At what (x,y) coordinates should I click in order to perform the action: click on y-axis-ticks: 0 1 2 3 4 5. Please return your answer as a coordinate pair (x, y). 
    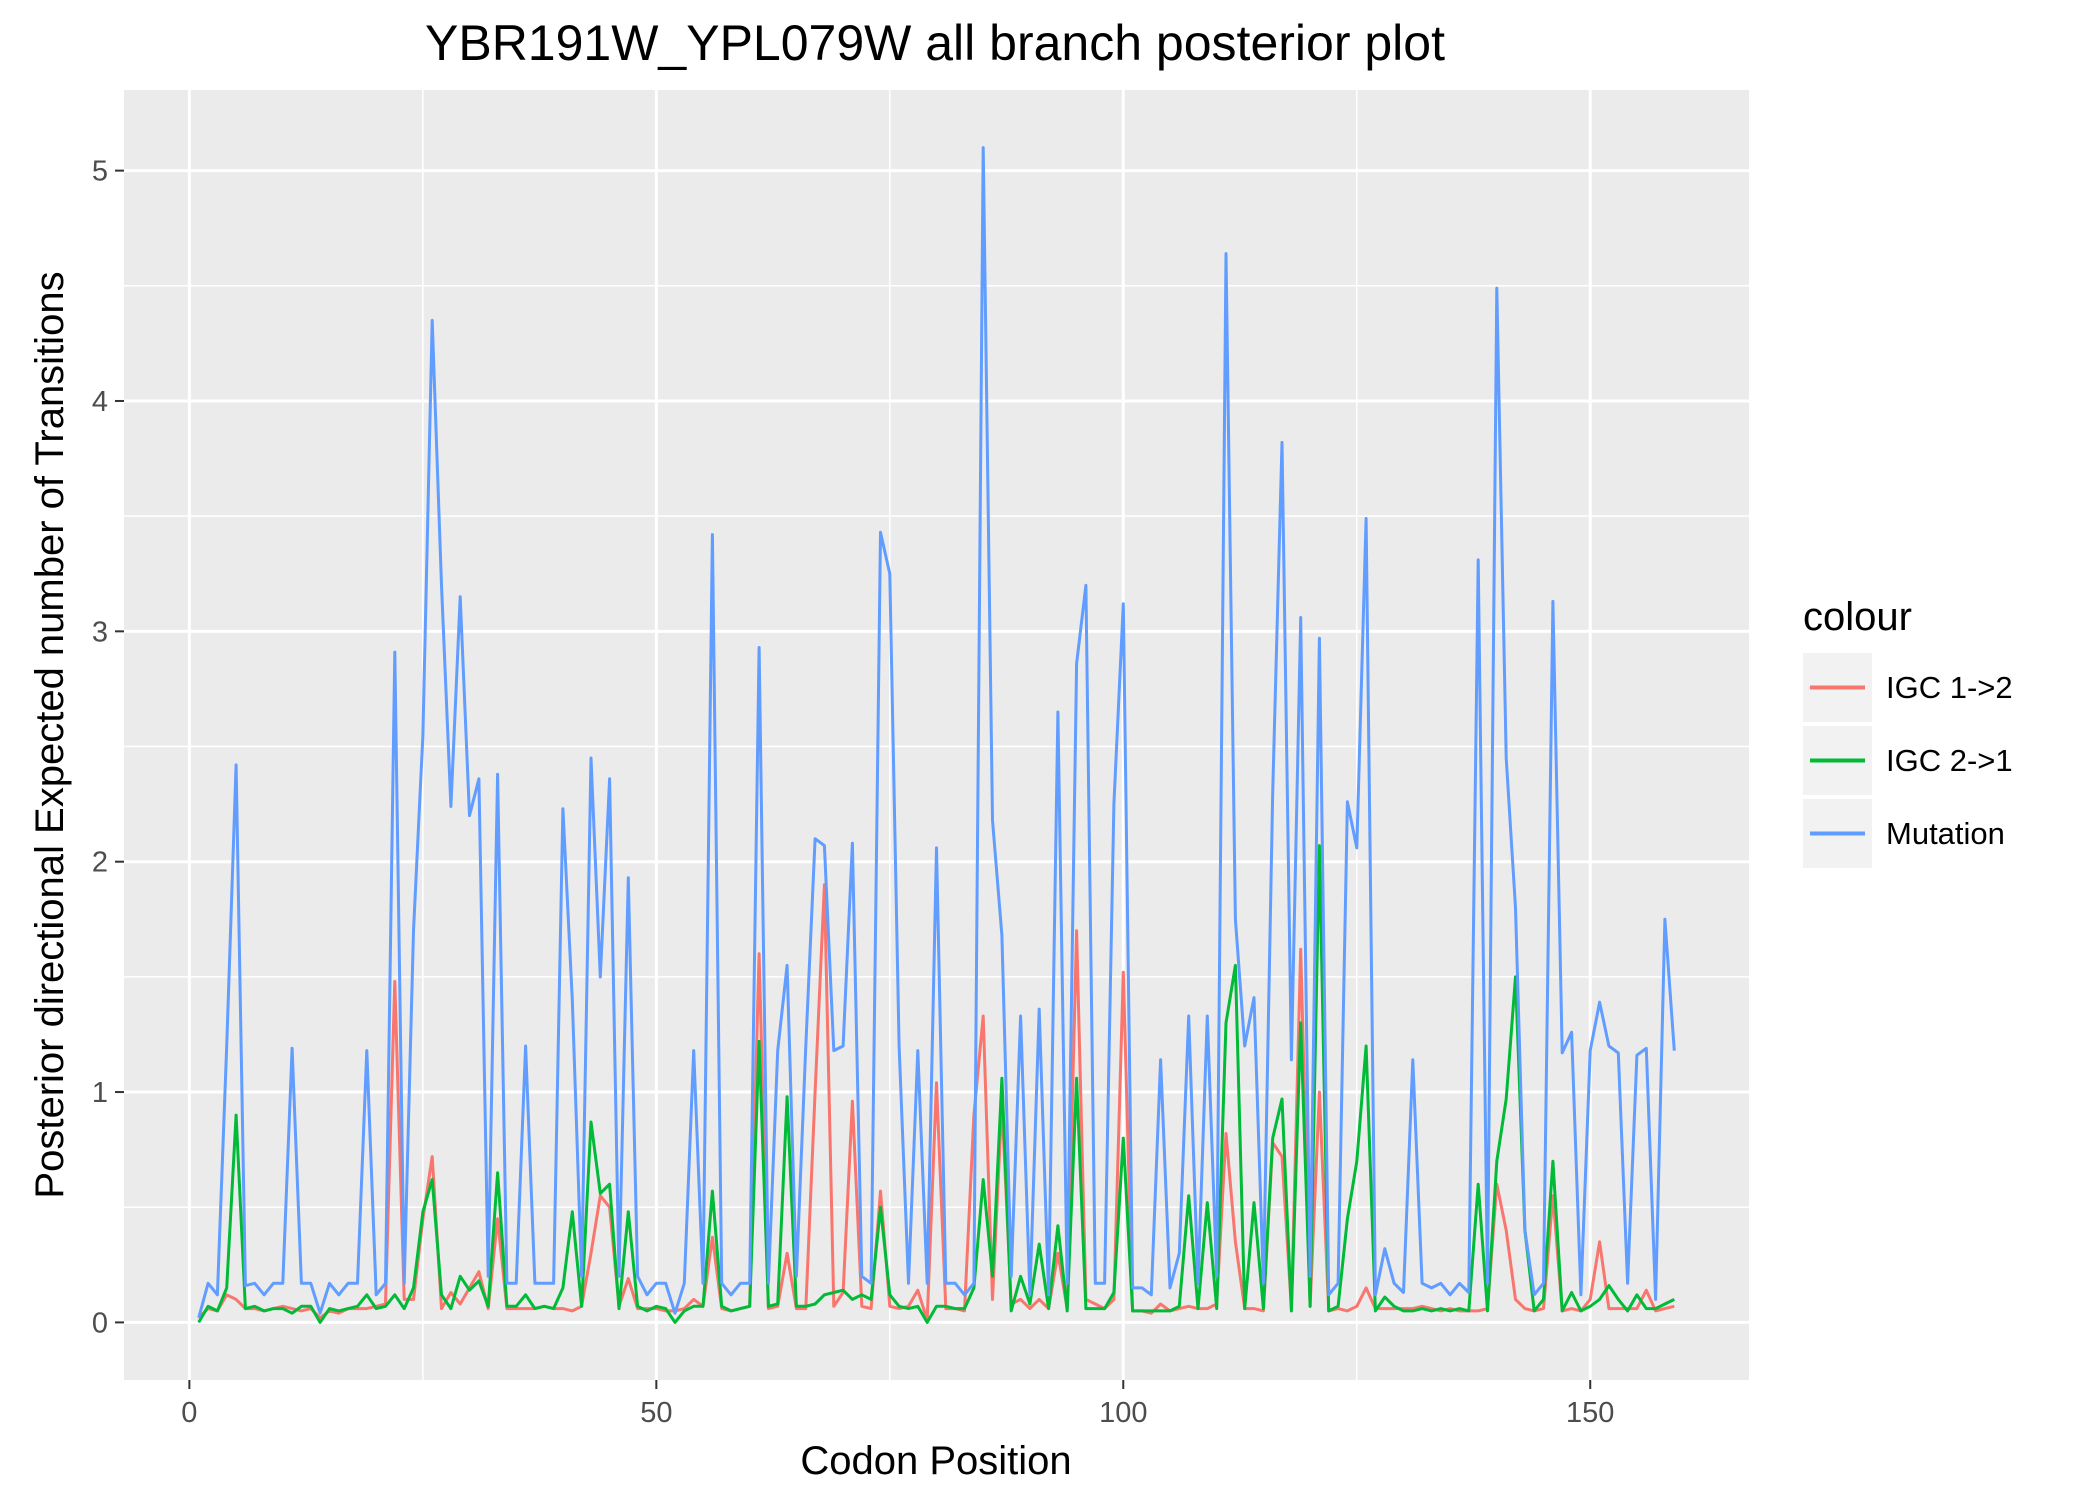
    Looking at the image, I should click on (108, 747).